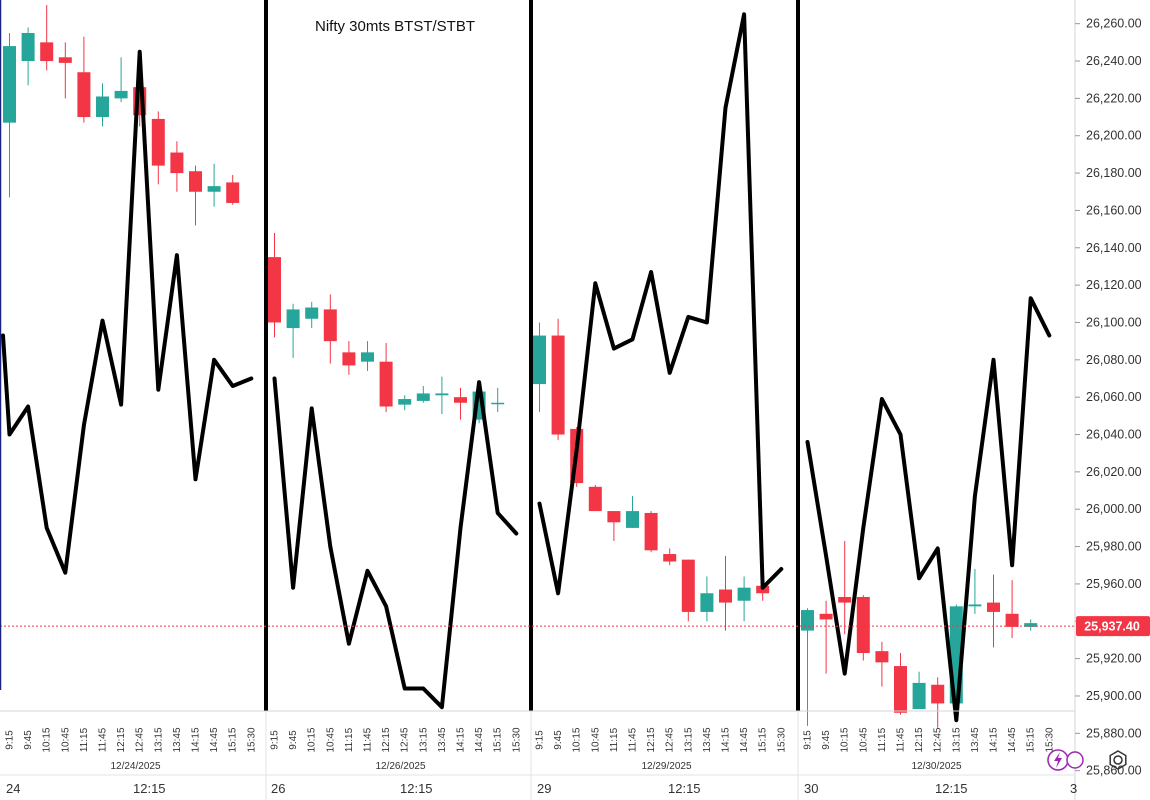 The width and height of the screenshot is (1150, 800). I want to click on price-tick-label: 25,900.00, so click(1114, 696).